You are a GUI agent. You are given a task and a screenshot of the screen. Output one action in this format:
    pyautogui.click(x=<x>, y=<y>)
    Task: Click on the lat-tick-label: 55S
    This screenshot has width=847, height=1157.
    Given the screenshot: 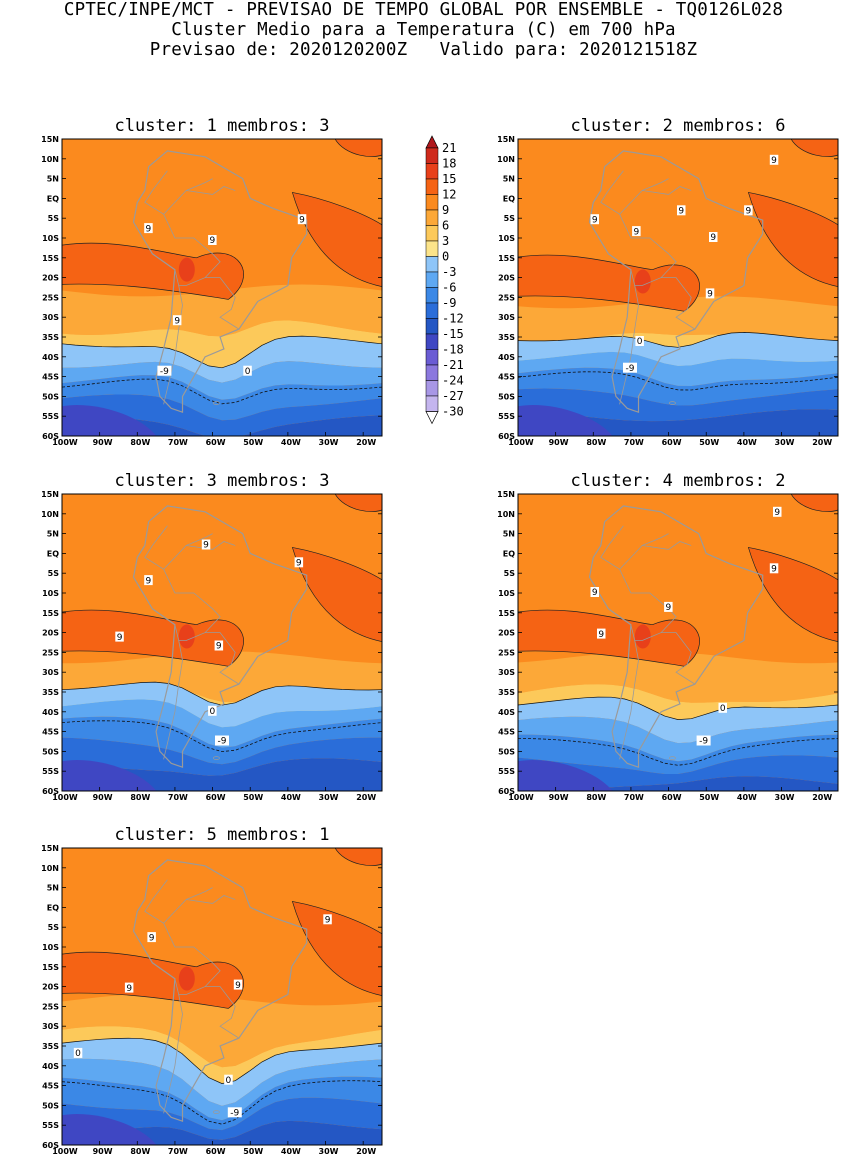 What is the action you would take?
    pyautogui.click(x=506, y=416)
    